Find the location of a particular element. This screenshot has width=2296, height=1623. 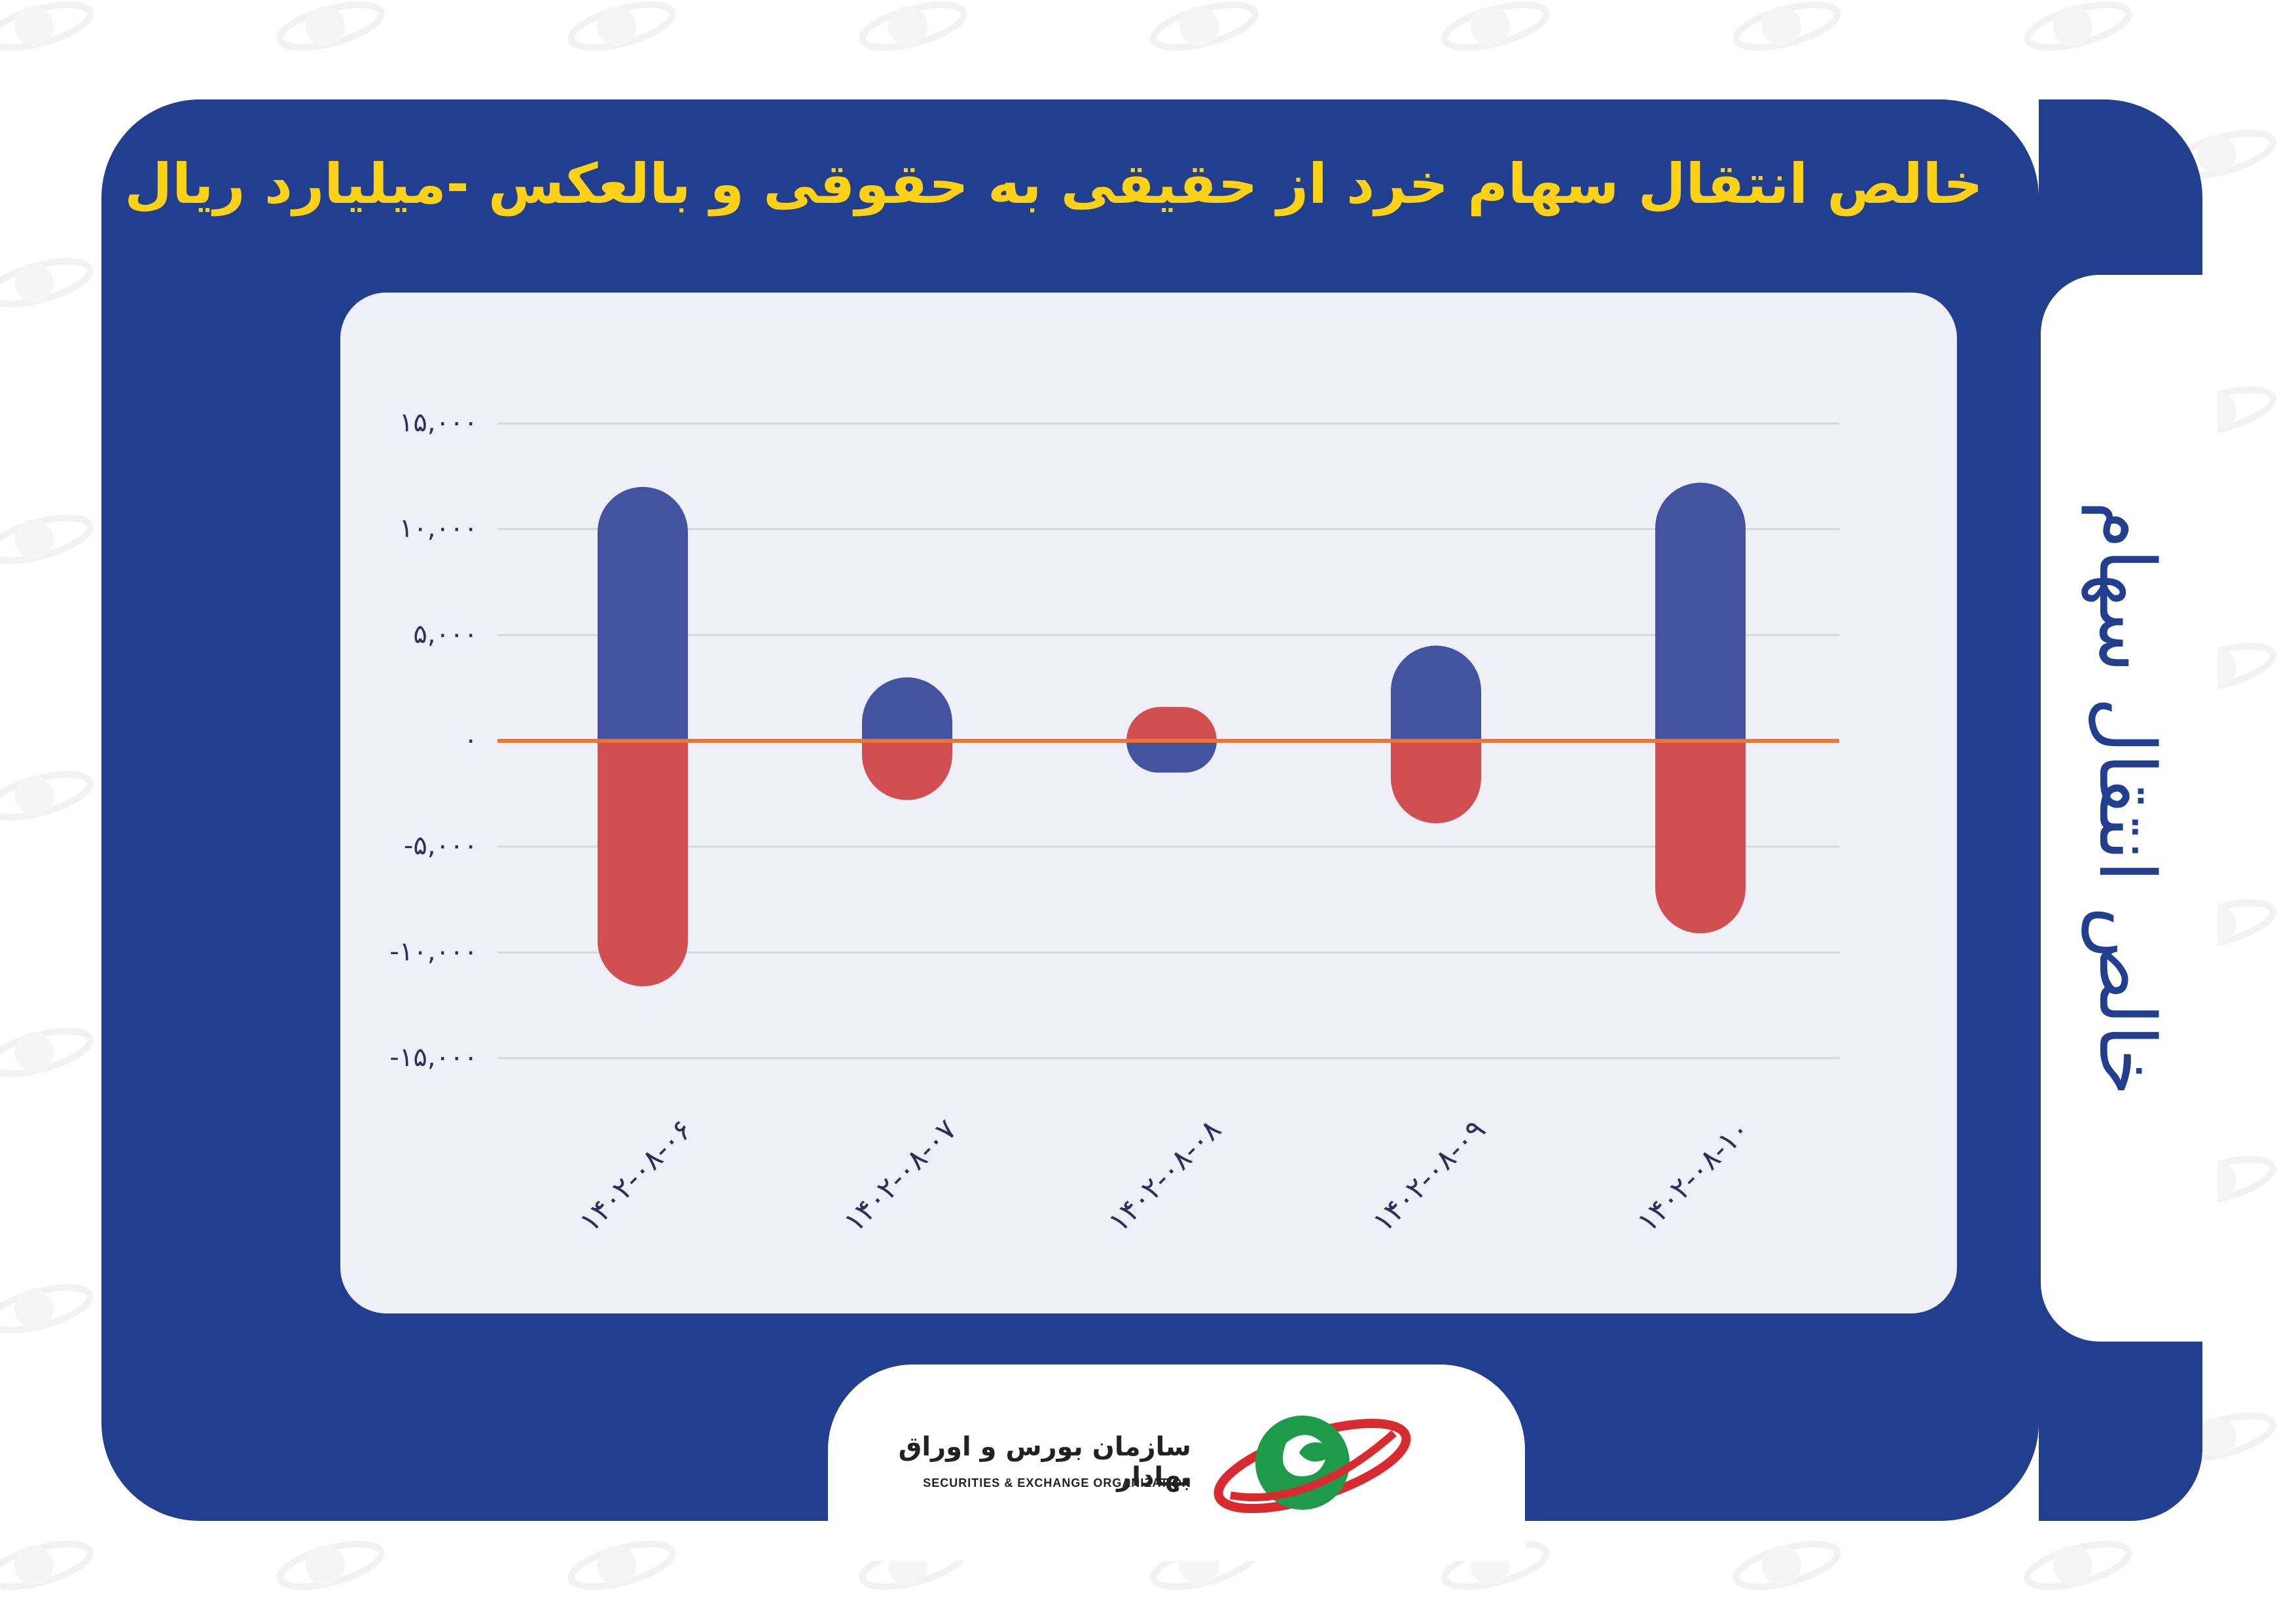

footer-tab is located at coordinates (1176, 1462).